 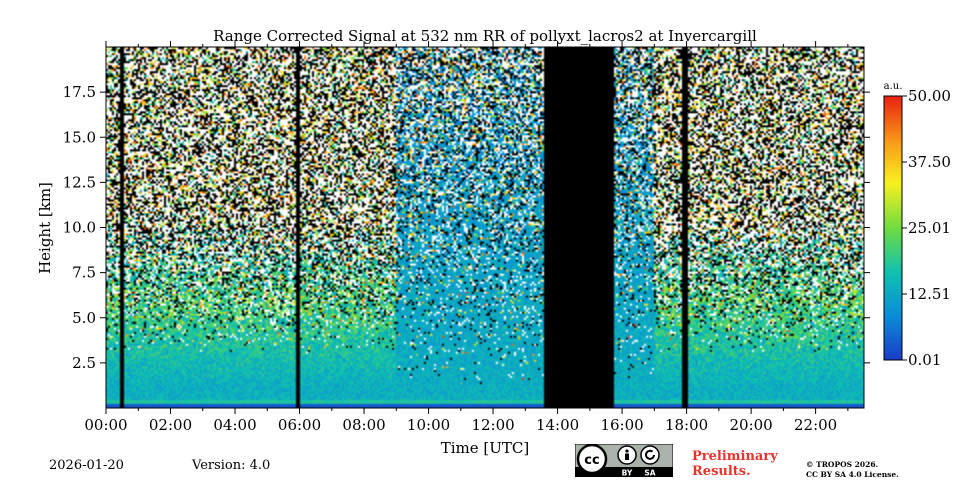 What do you see at coordinates (893, 228) in the screenshot?
I see `colorbar` at bounding box center [893, 228].